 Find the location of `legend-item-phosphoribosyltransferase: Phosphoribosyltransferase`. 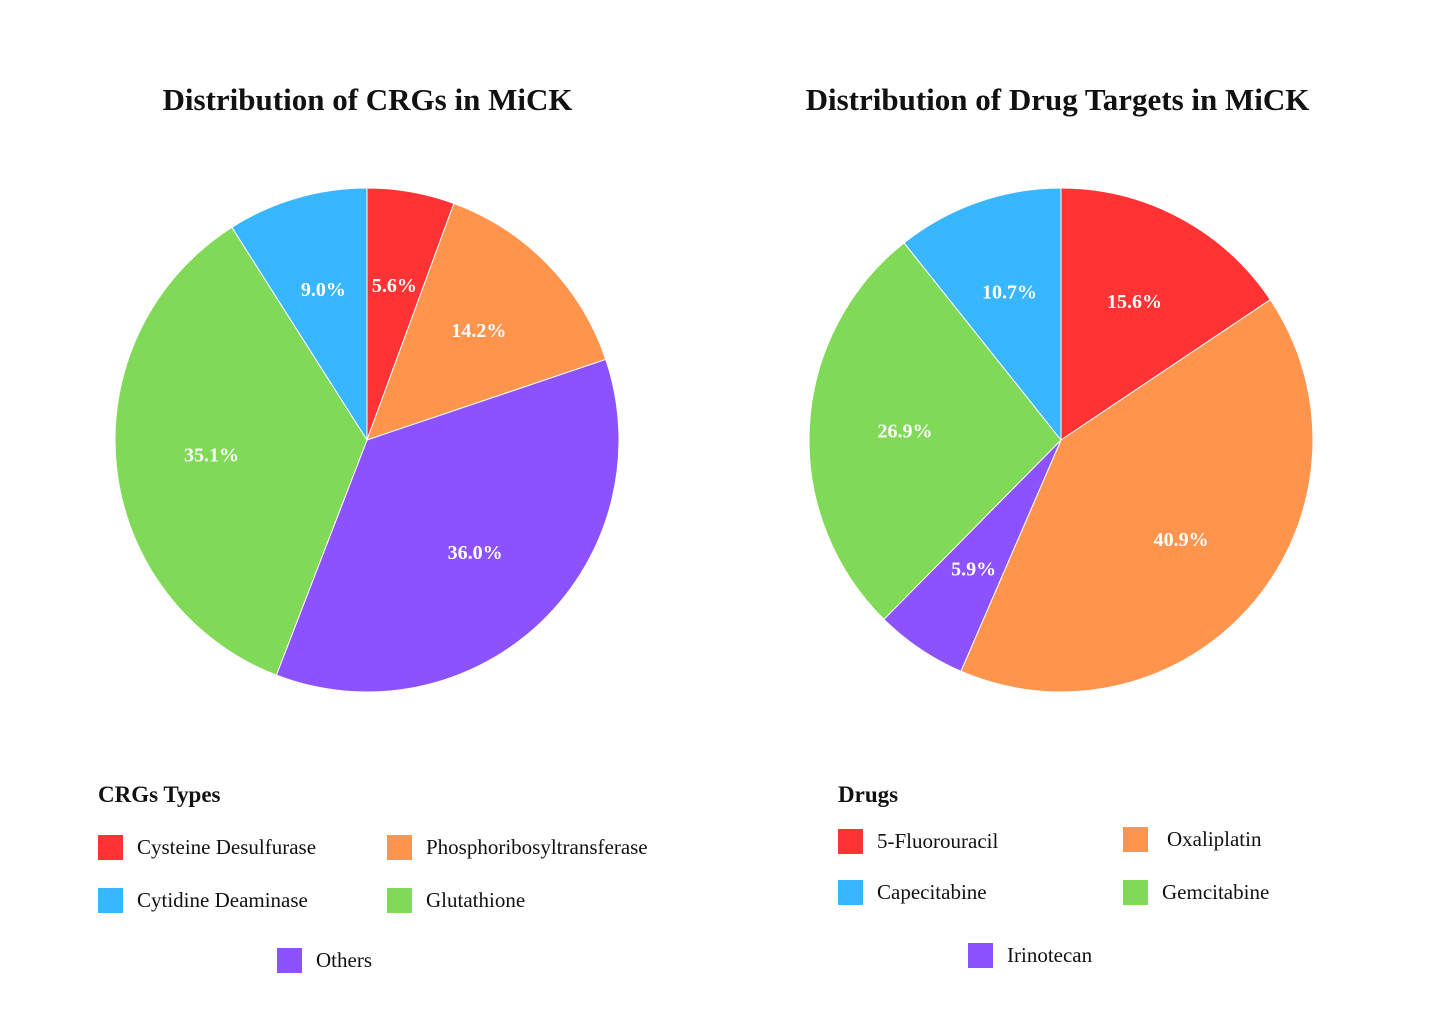

legend-item-phosphoribosyltransferase: Phosphoribosyltransferase is located at coordinates (517, 847).